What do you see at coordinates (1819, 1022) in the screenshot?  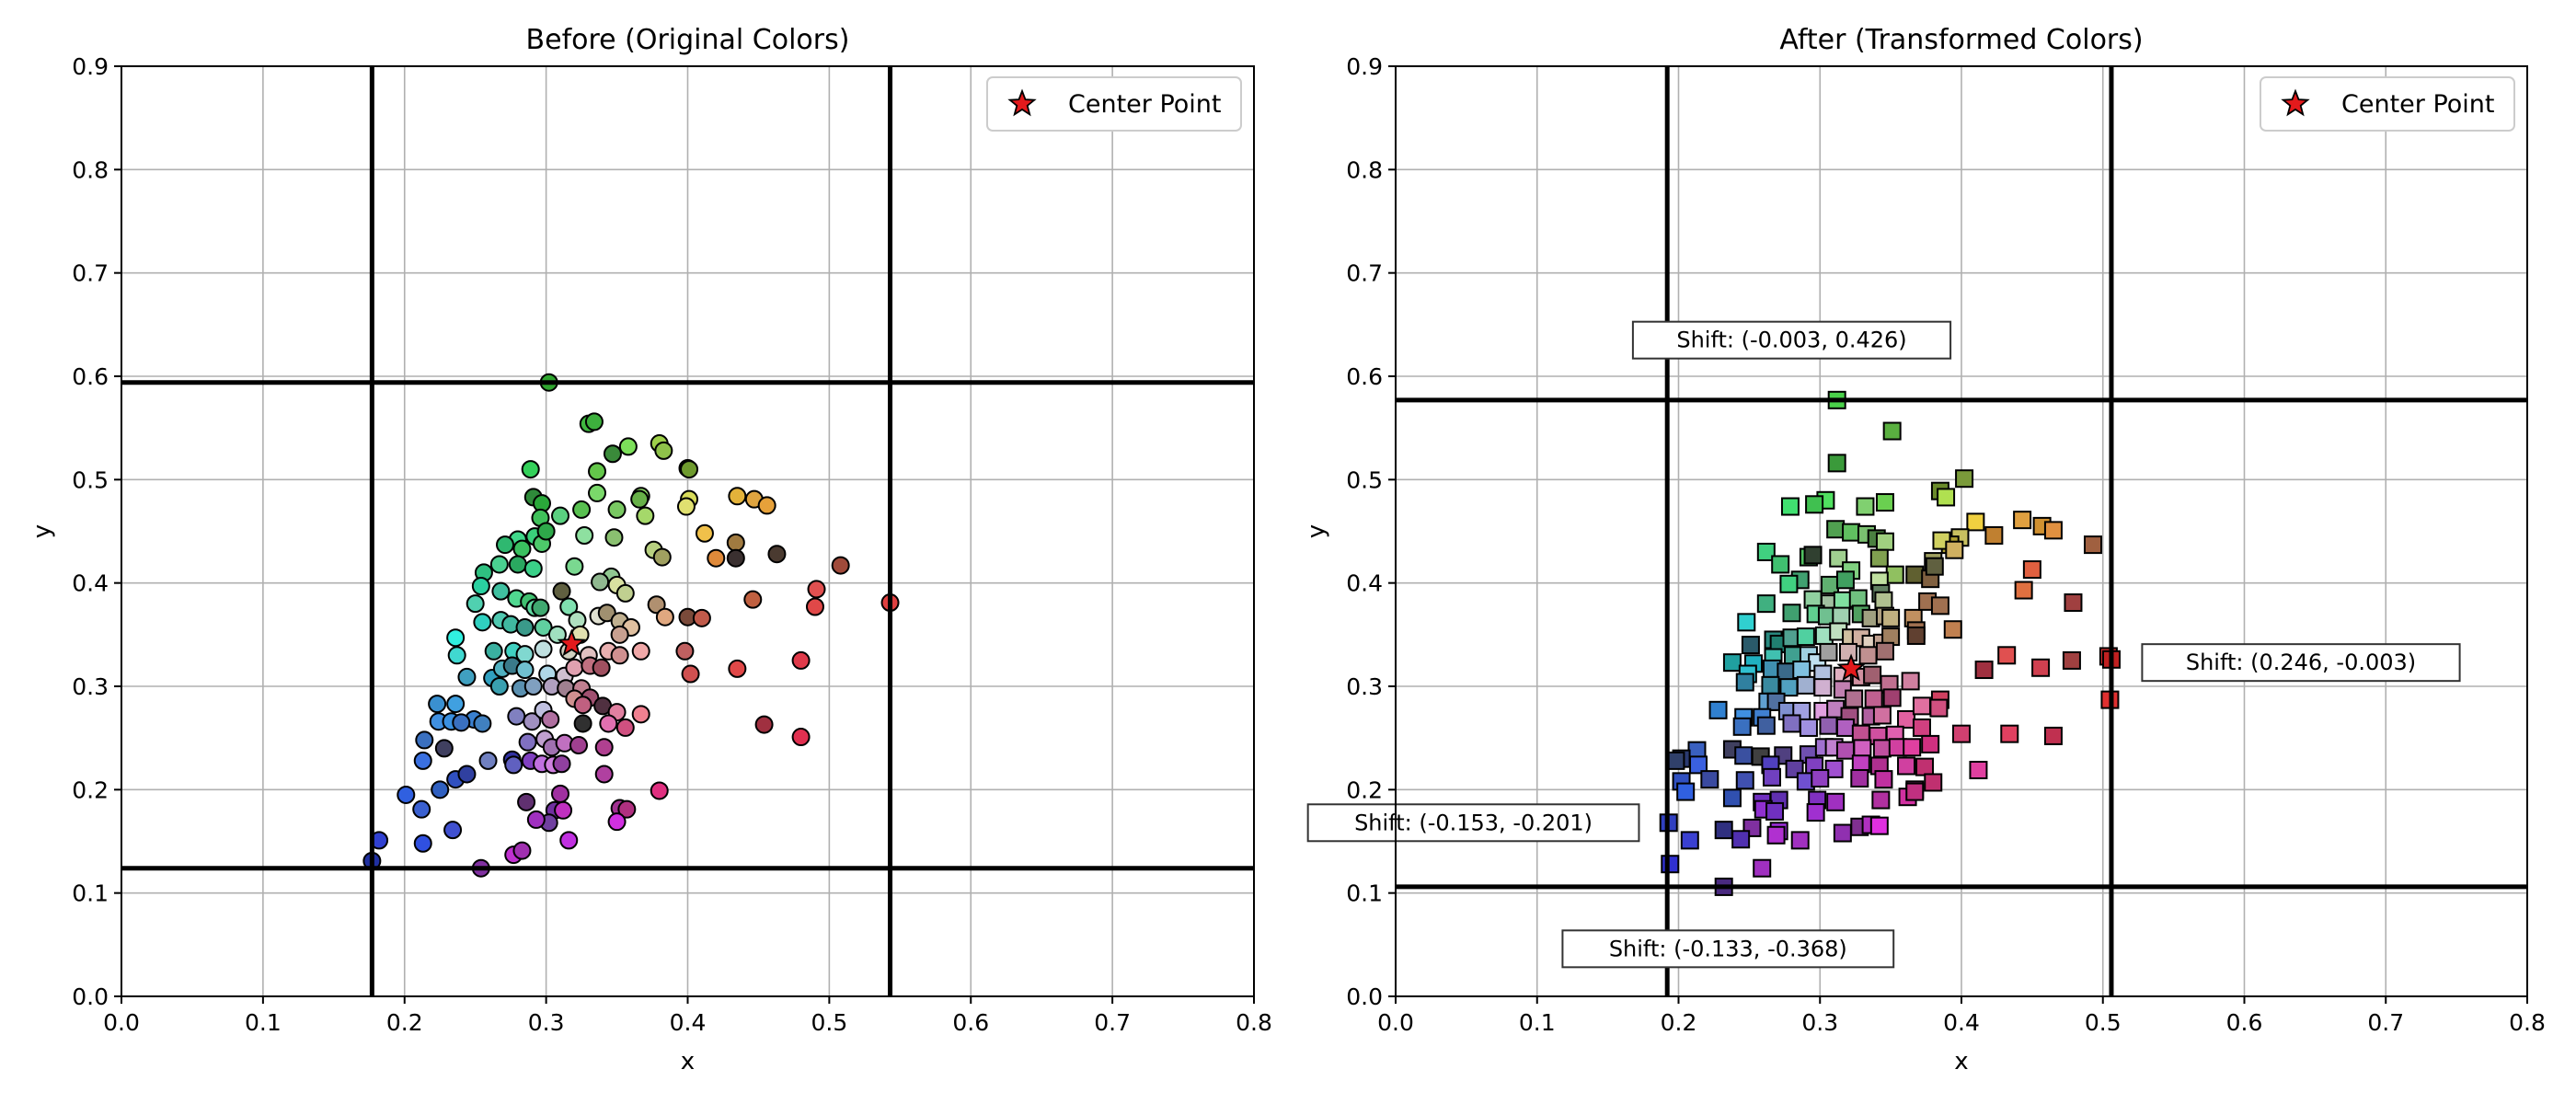 I see `x-tick-label: 0.3` at bounding box center [1819, 1022].